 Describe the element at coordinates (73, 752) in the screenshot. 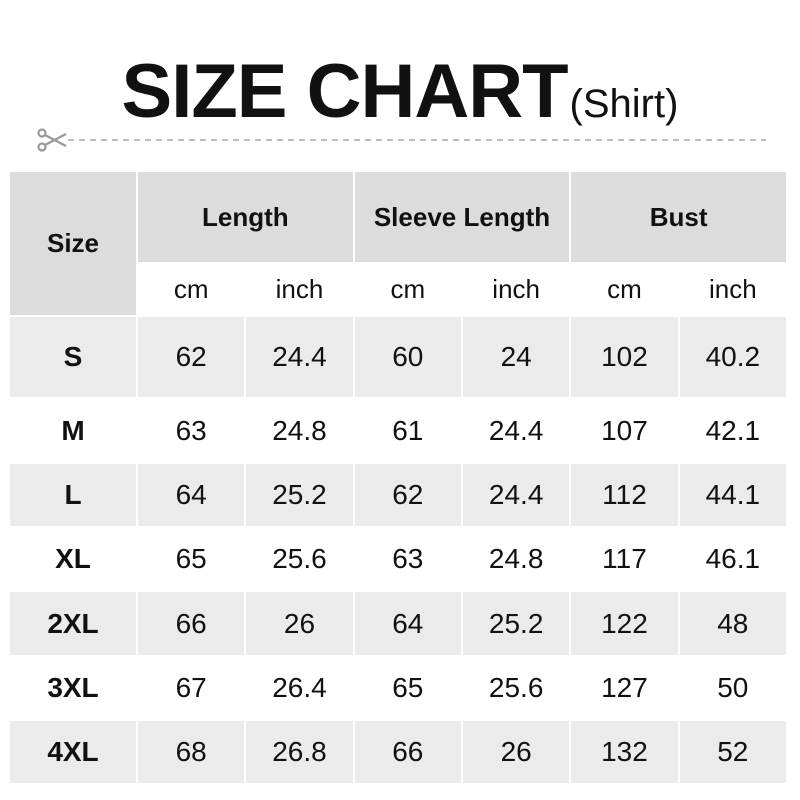

I see `size-cell: 4XL` at that location.